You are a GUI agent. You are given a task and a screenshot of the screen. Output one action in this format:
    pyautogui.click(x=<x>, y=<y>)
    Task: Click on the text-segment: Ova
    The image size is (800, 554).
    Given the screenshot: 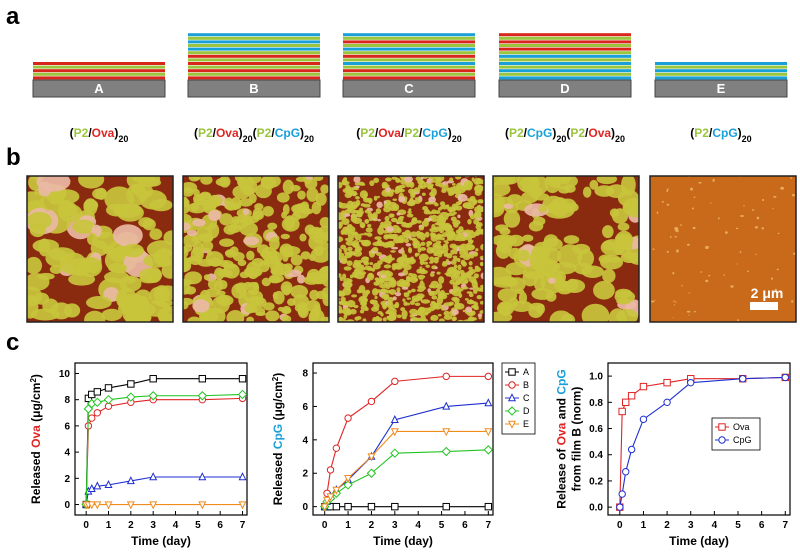 What is the action you would take?
    pyautogui.click(x=103, y=133)
    